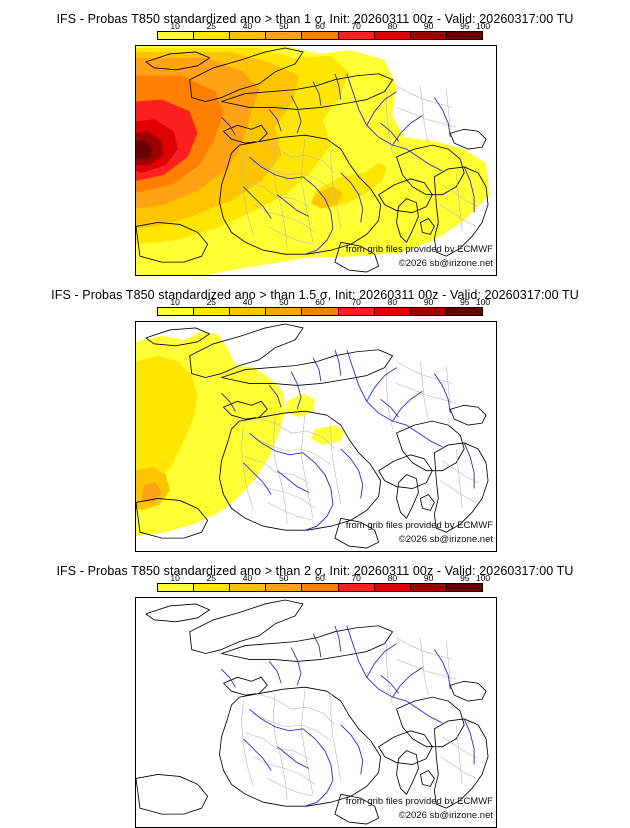  I want to click on colorbar-1sigma: 10 25 40 50 60 70 80 90 95 100, so click(323, 30).